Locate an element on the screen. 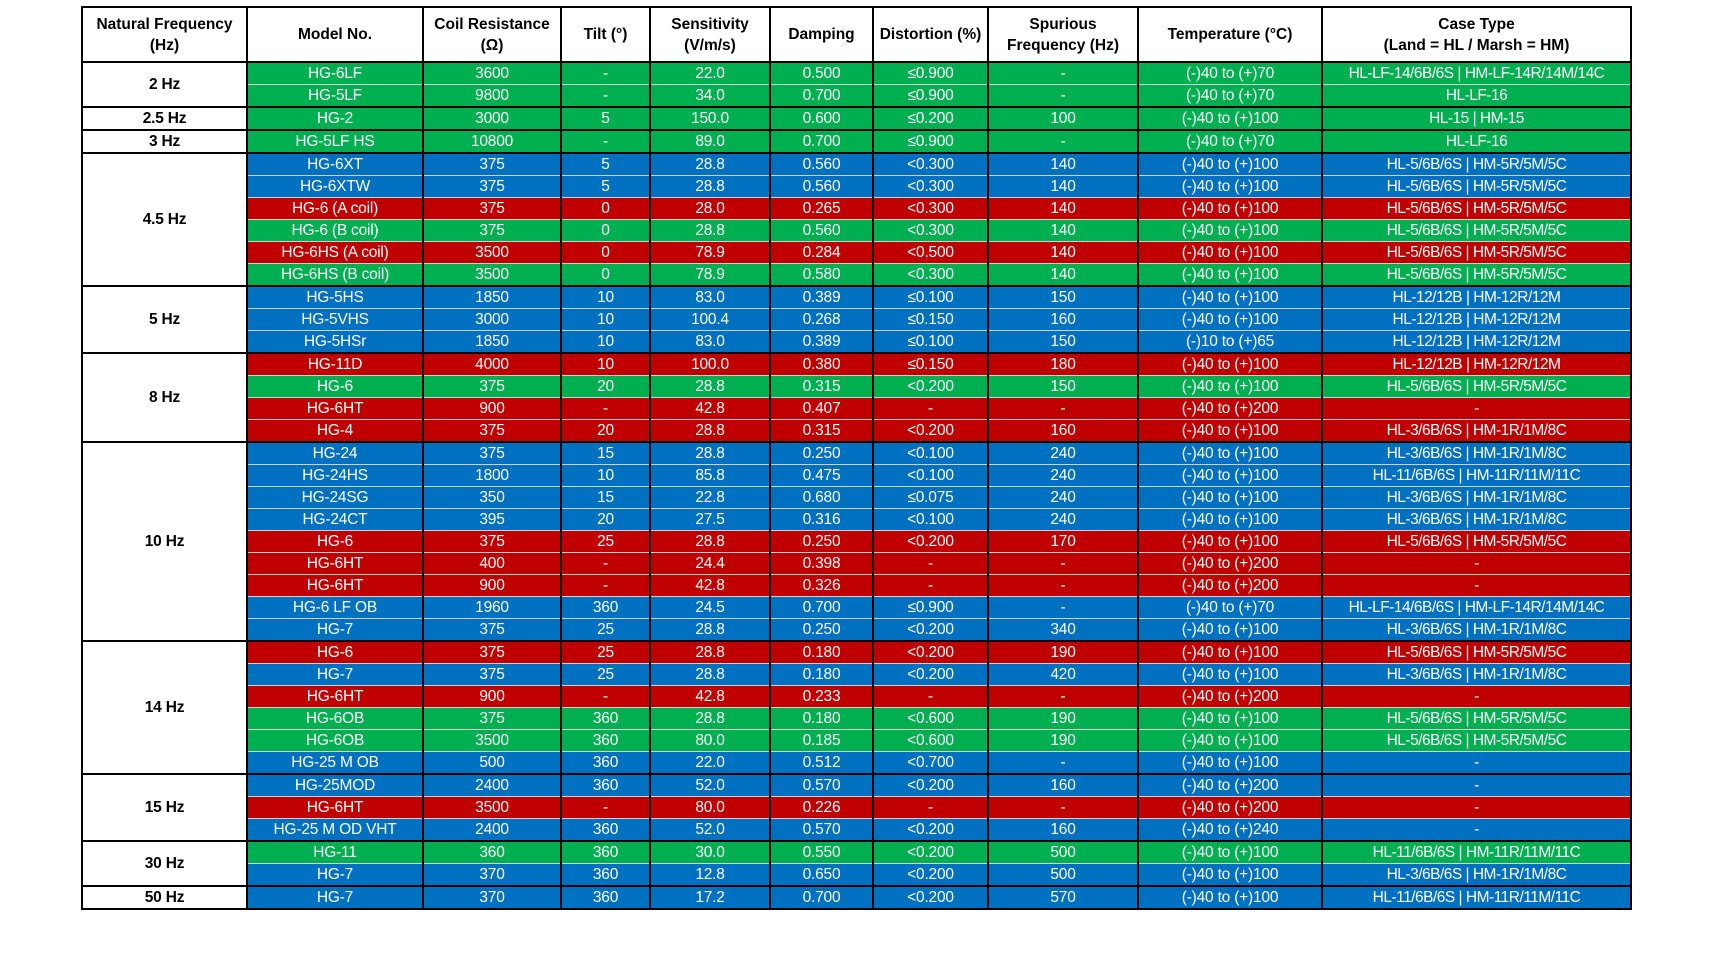  model-no-cell: HG-6HS (B coil) is located at coordinates (335, 275).